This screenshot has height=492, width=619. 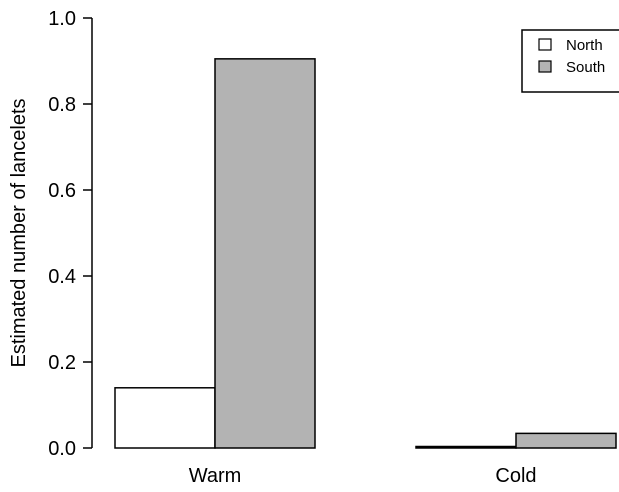 I want to click on x-tick-label: Warm, so click(x=215, y=476).